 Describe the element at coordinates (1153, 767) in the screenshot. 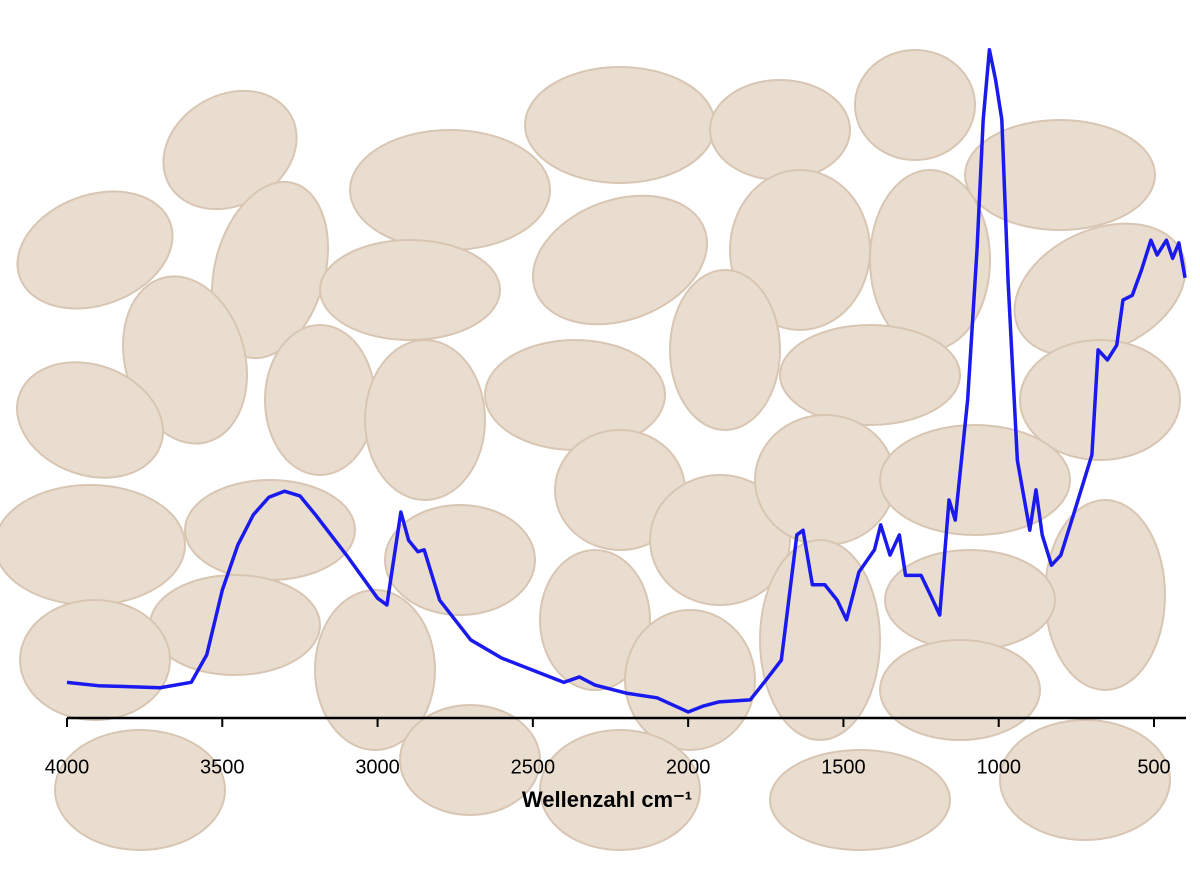

I see `x-tick-label: 500` at that location.